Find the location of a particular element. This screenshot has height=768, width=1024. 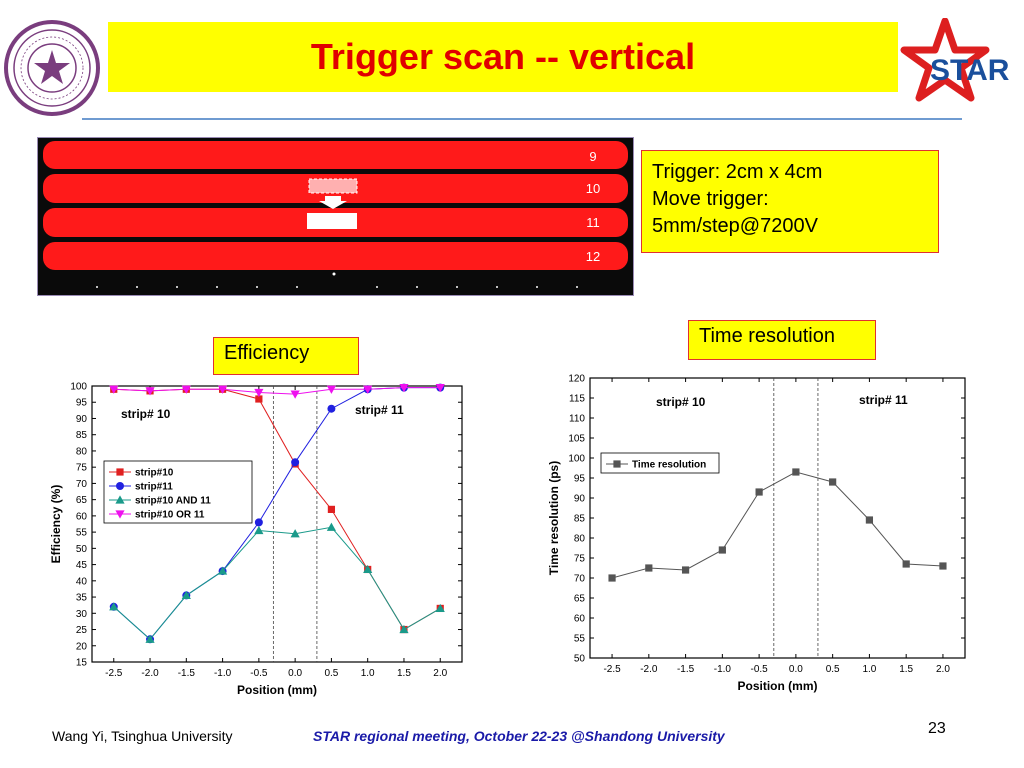

y-tick-label: 70 is located at coordinates (580, 579).